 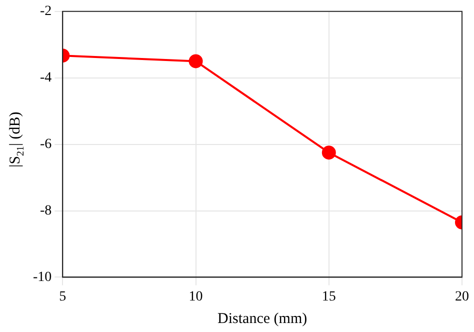 I want to click on x-axis-title: Distance (mm), so click(x=263, y=318).